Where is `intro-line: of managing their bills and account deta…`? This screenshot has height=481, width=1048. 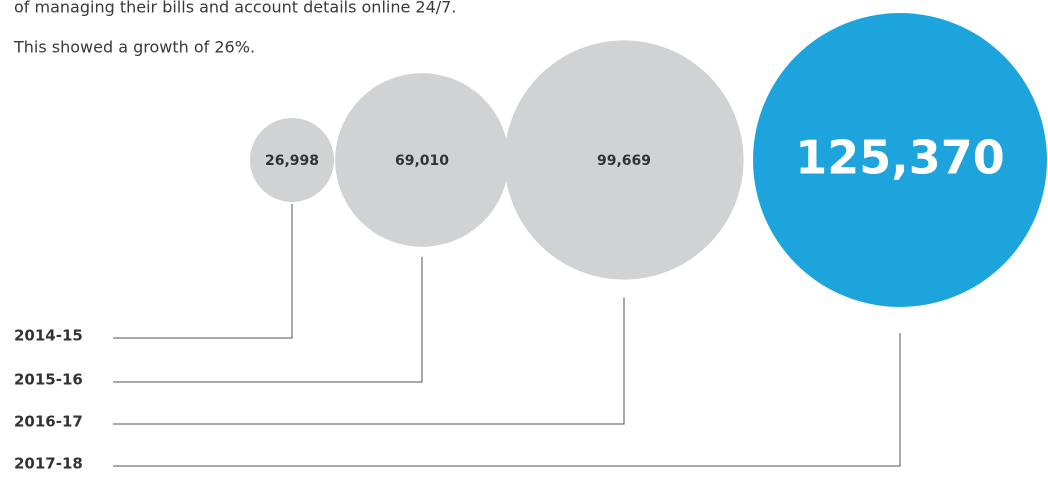
intro-line: of managing their bills and account deta… is located at coordinates (235, 8).